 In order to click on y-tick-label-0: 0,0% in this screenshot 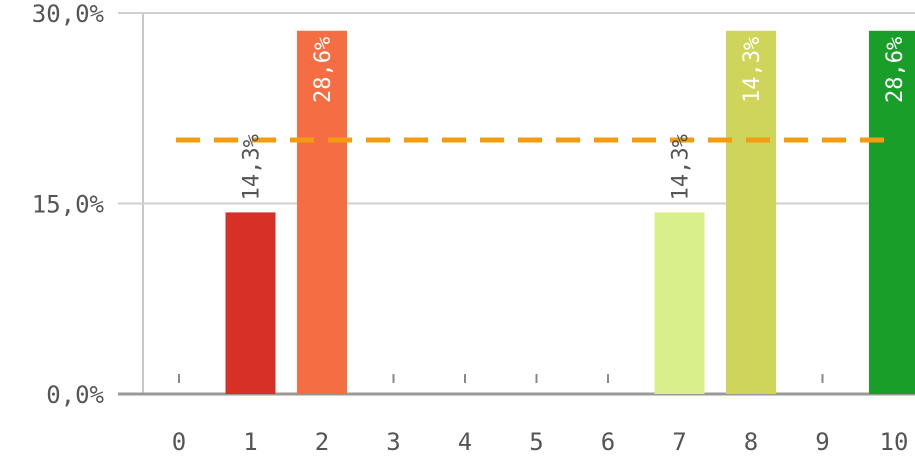, I will do `click(75, 395)`.